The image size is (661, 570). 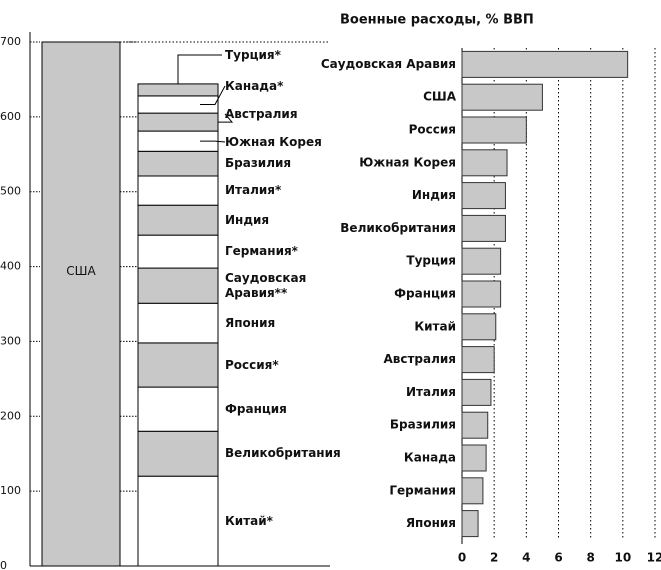 I want to click on legend-label: Великобритания, so click(x=283, y=453).